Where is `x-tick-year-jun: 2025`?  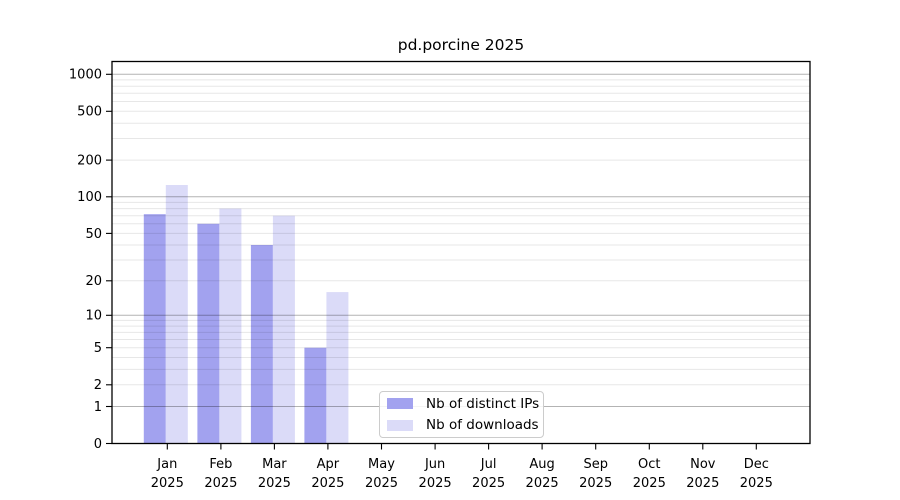
x-tick-year-jun: 2025 is located at coordinates (435, 483).